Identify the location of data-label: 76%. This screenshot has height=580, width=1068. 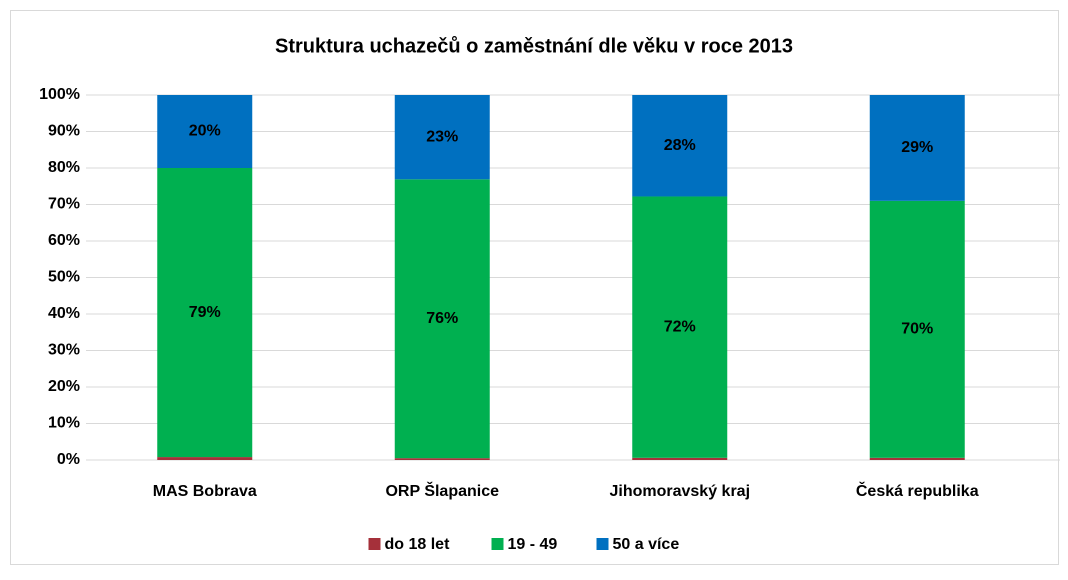
(442, 318).